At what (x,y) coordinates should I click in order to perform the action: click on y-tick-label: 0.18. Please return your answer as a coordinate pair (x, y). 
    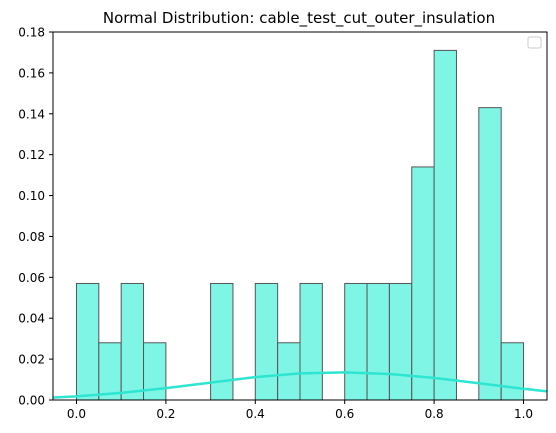
    Looking at the image, I should click on (31, 33).